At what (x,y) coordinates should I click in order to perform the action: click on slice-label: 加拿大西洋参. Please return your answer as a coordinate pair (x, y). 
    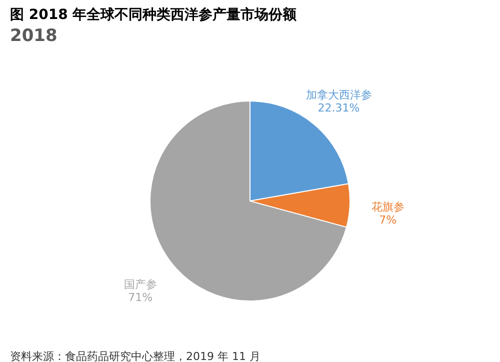
    Looking at the image, I should click on (339, 95).